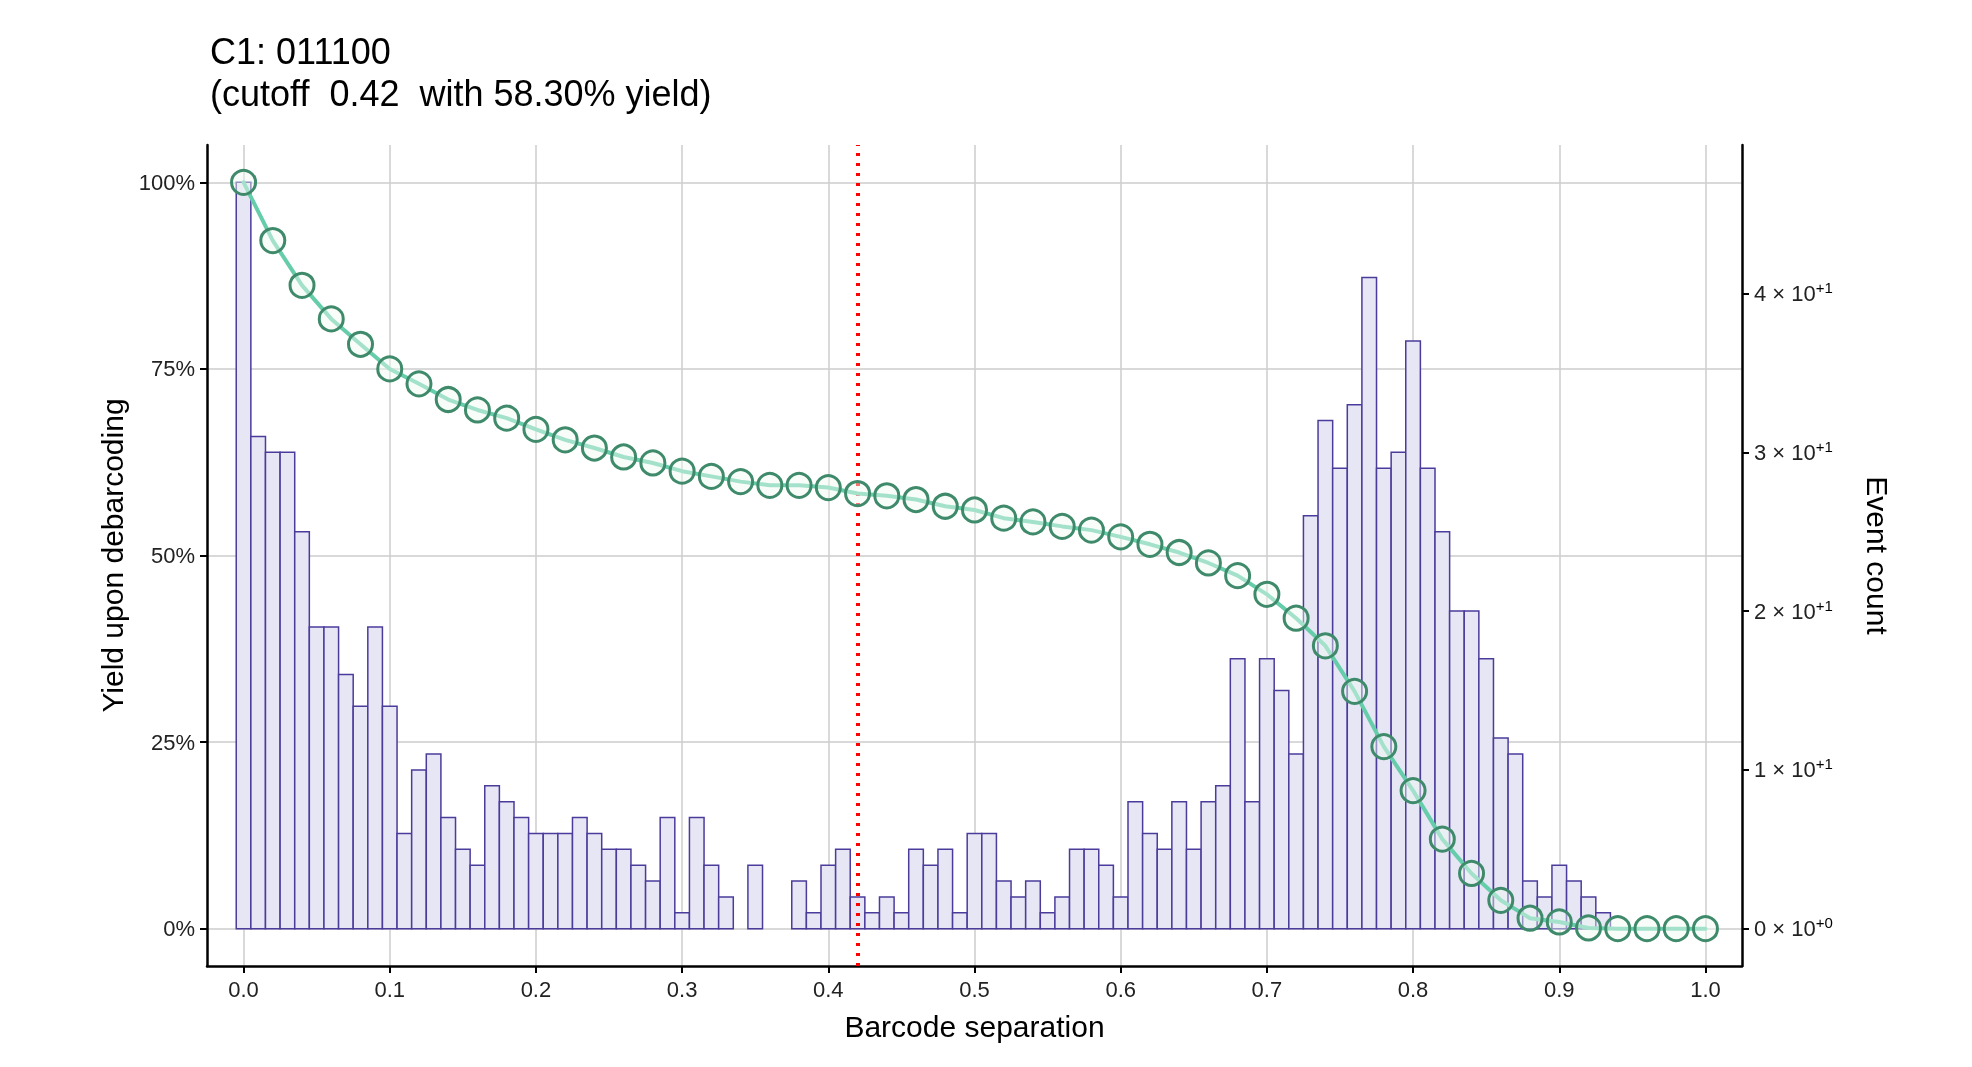 Image resolution: width=1972 pixels, height=1067 pixels. What do you see at coordinates (974, 1026) in the screenshot?
I see `x-axis-title: Barcode separation` at bounding box center [974, 1026].